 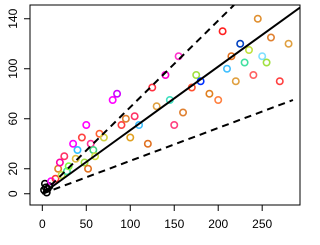 What do you see at coordinates (42, 224) in the screenshot?
I see `x-tick-label: 0` at bounding box center [42, 224].